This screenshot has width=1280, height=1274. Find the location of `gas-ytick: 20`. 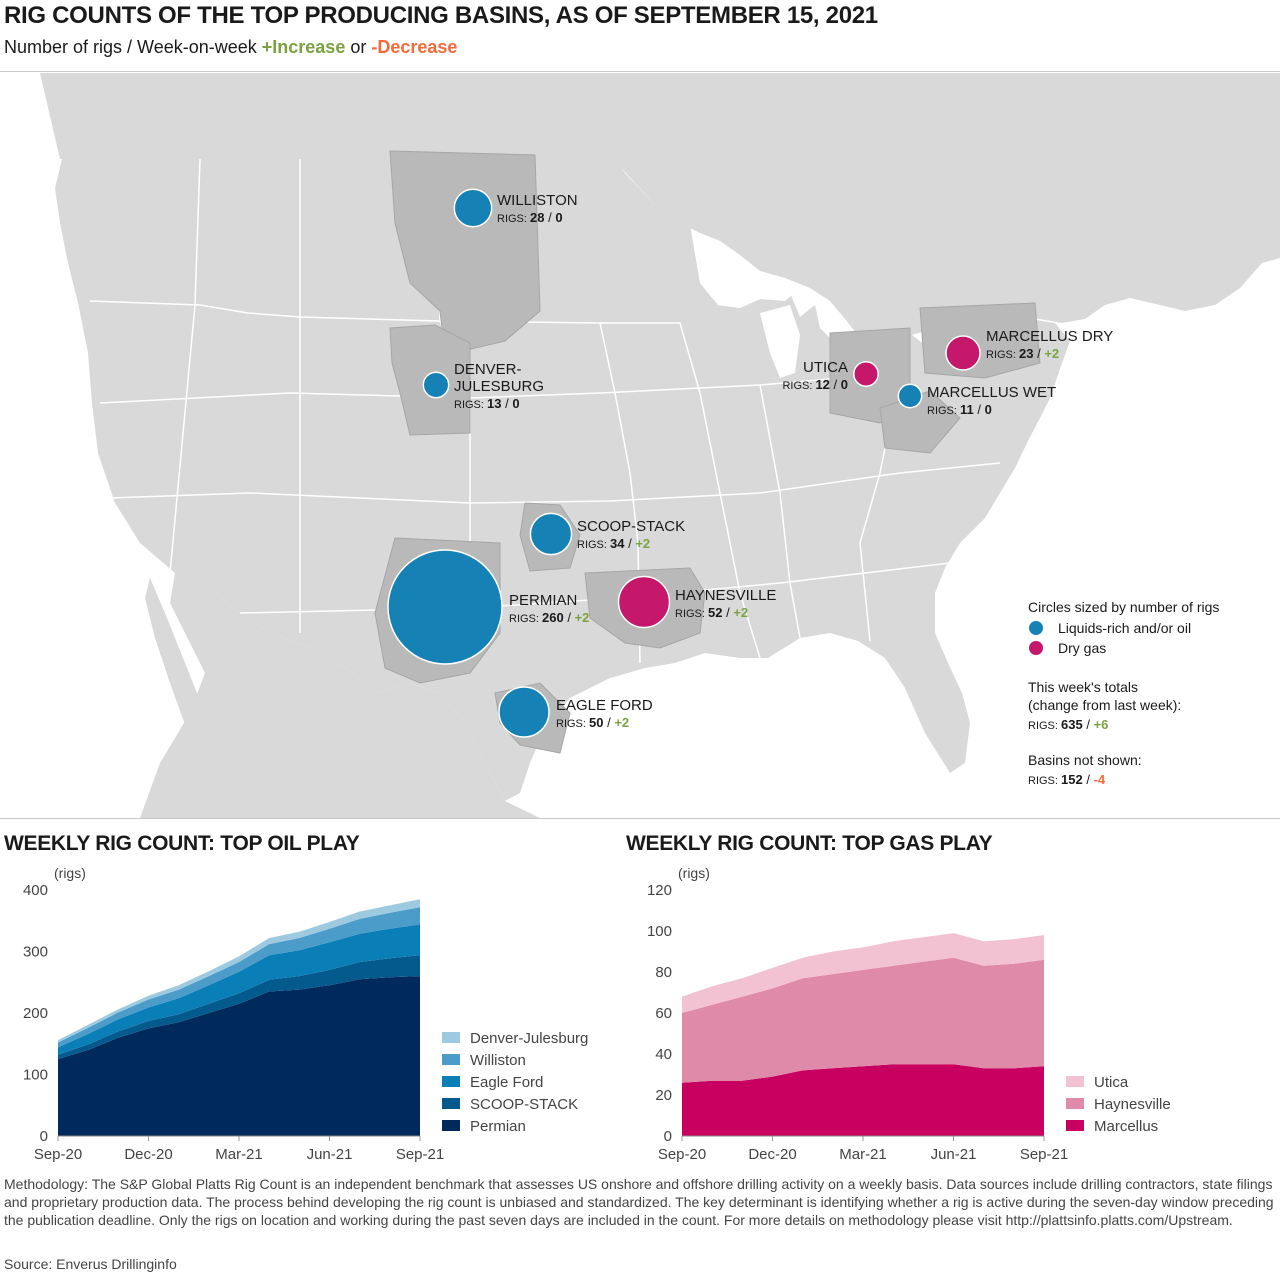

gas-ytick: 20 is located at coordinates (663, 1095).